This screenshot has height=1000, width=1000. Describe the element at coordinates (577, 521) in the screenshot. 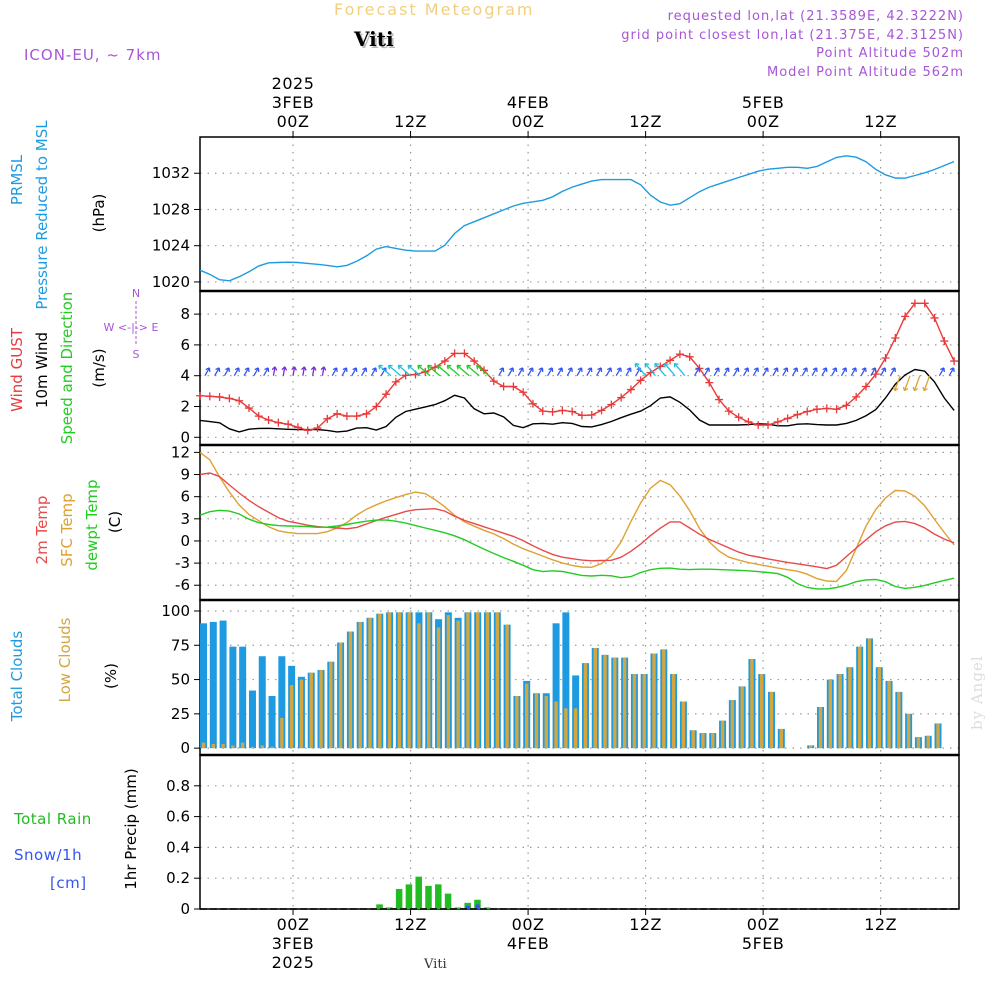

I see `temp-2m-line` at that location.